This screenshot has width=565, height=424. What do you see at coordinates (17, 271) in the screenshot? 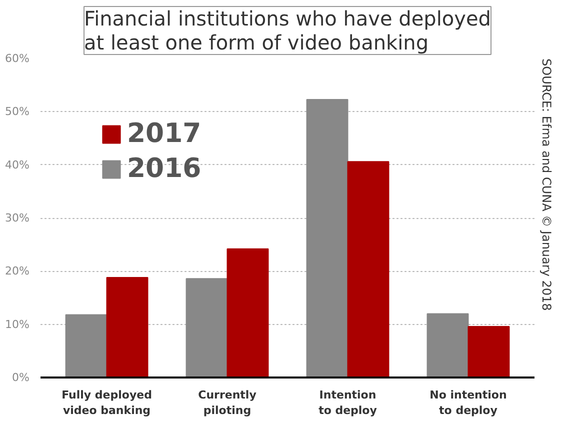
I see `y-tick-label: 20%` at bounding box center [17, 271].